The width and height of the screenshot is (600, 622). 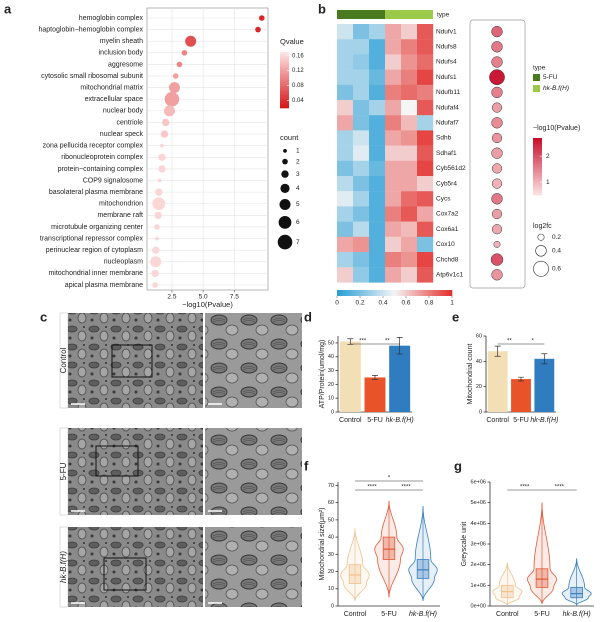 I want to click on significance-label: *, so click(x=389, y=479).